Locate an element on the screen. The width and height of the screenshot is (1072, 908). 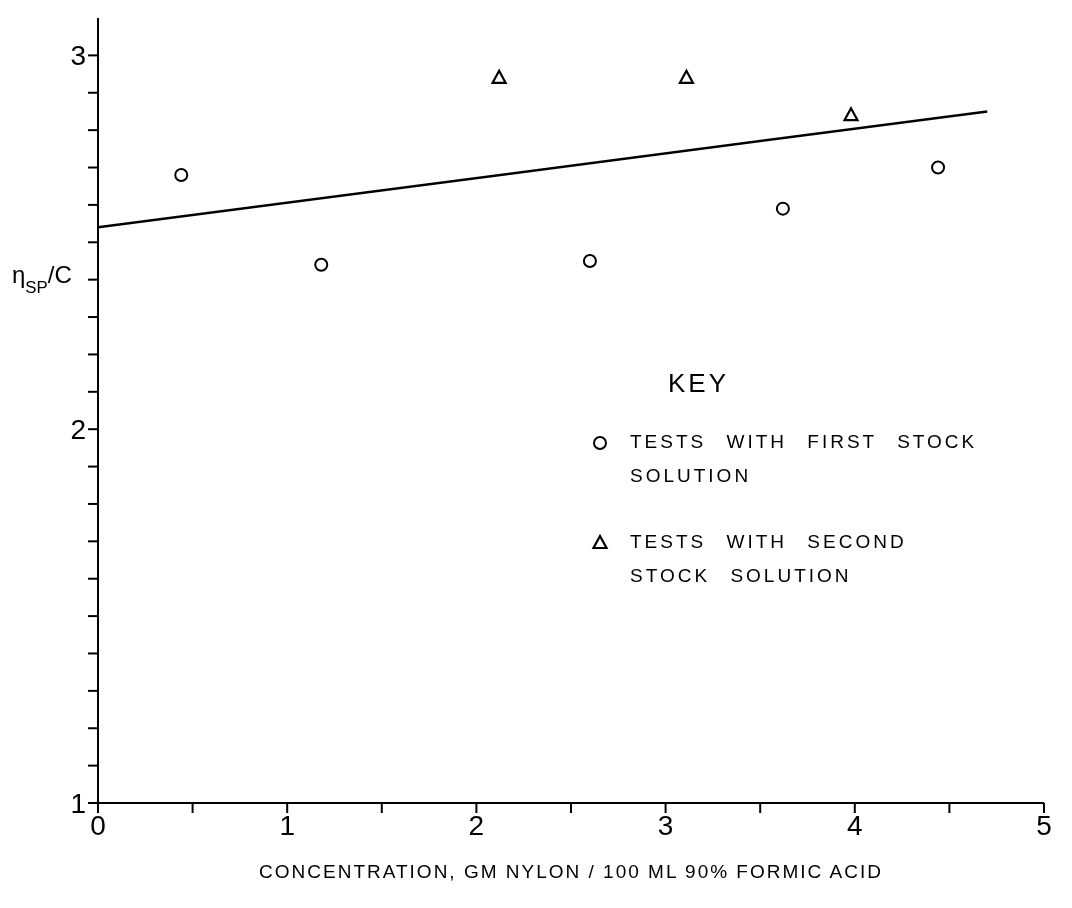
legend-title: KEY is located at coordinates (699, 383).